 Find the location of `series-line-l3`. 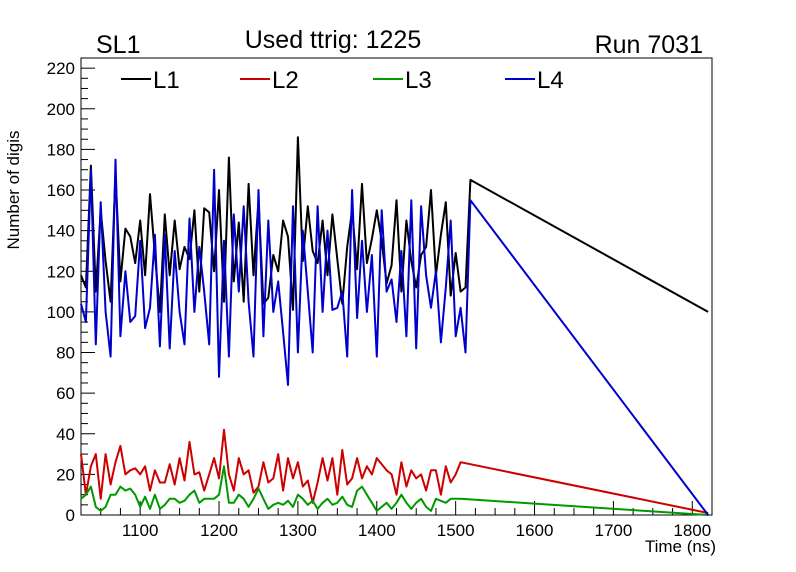

series-line-l3 is located at coordinates (394, 490).